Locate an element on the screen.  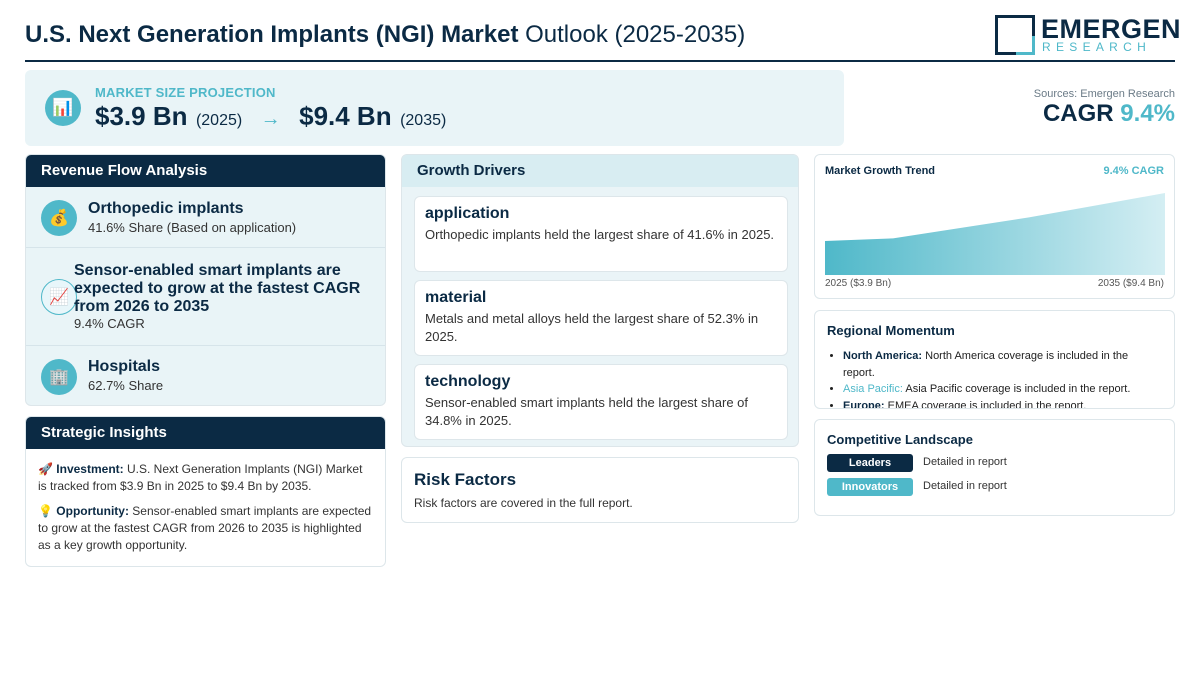
revenue-item: 🏢 Hospitals 62.7% Share is located at coordinates (205, 375).